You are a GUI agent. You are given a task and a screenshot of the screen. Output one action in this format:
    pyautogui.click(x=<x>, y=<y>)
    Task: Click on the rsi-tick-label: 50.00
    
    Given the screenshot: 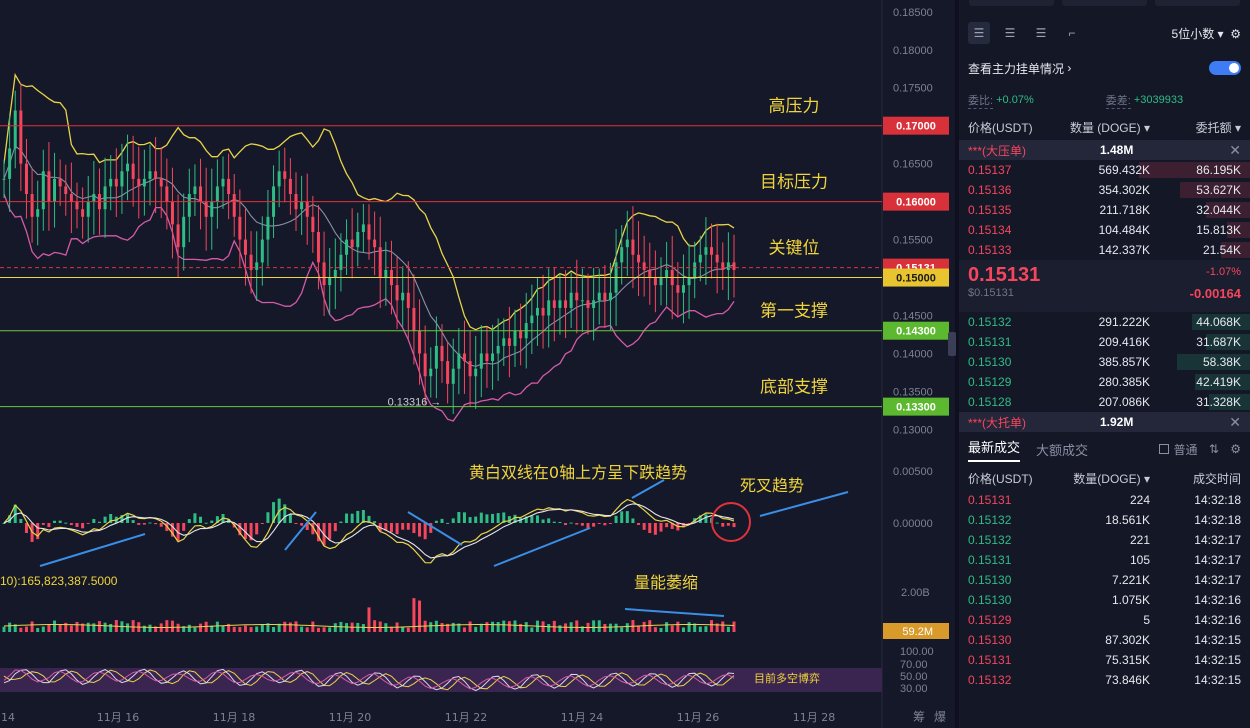 What is the action you would take?
    pyautogui.click(x=914, y=677)
    